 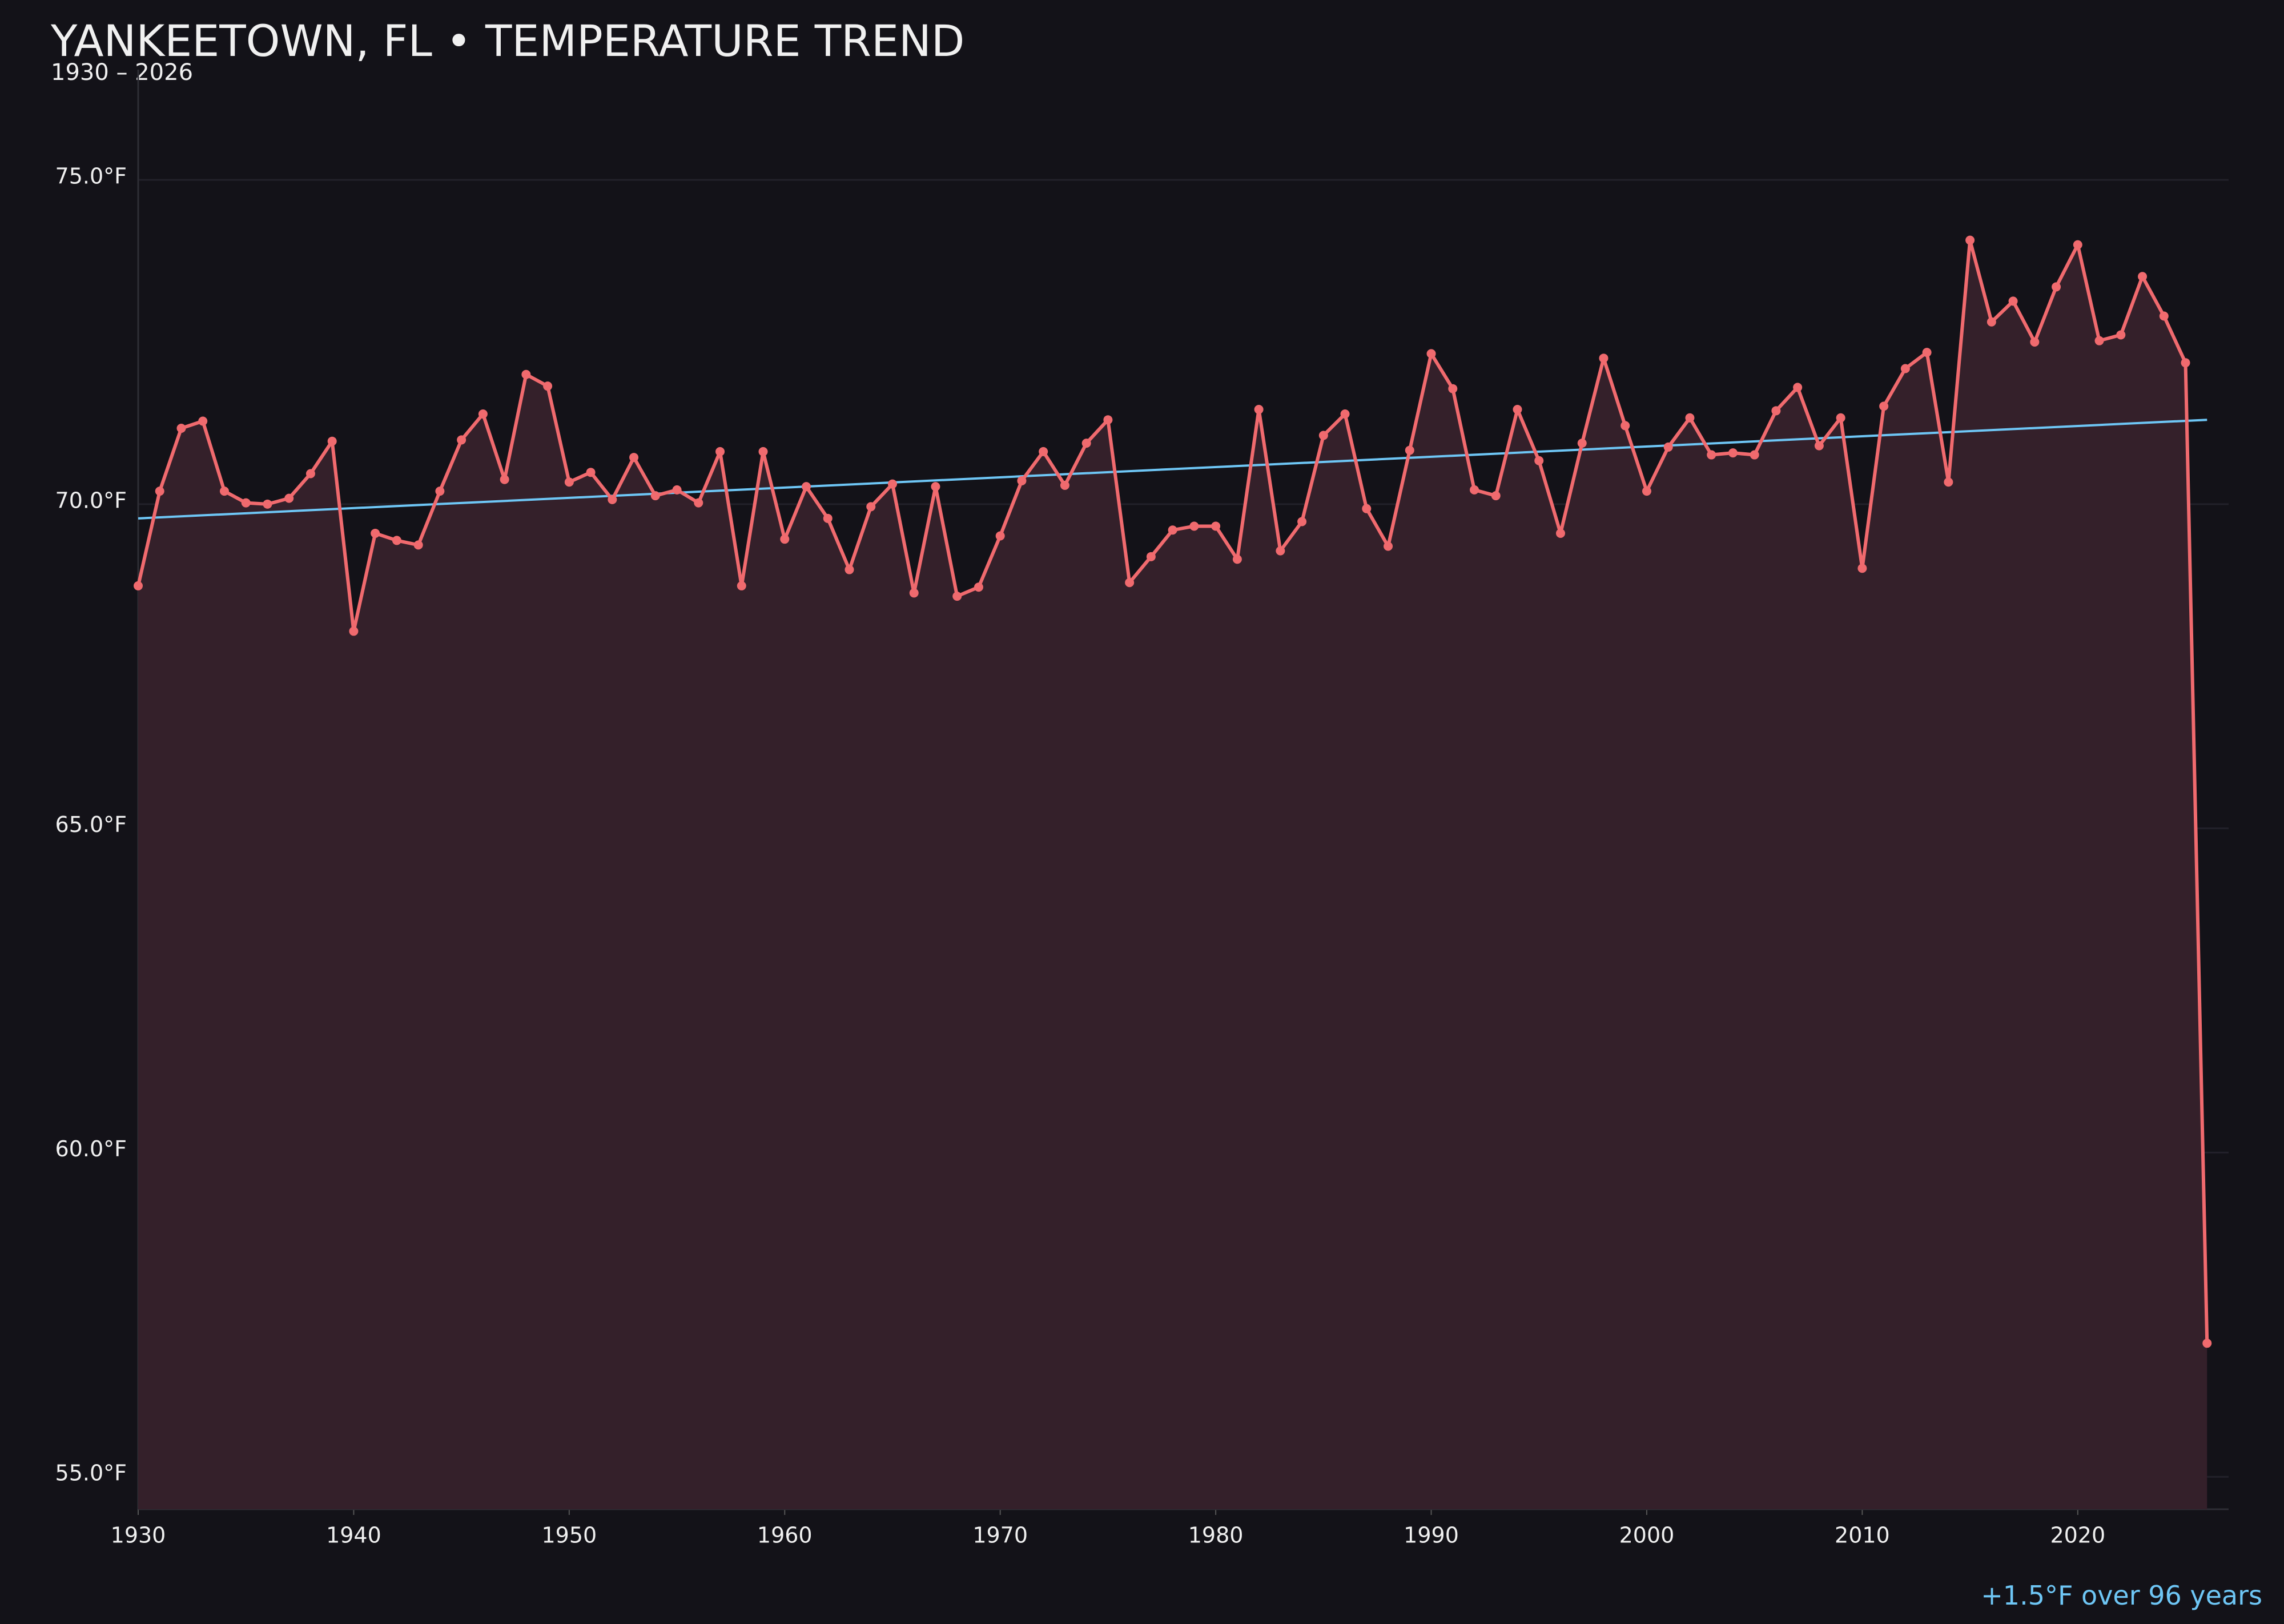 What do you see at coordinates (353, 1535) in the screenshot?
I see `x-tick-label: 1940` at bounding box center [353, 1535].